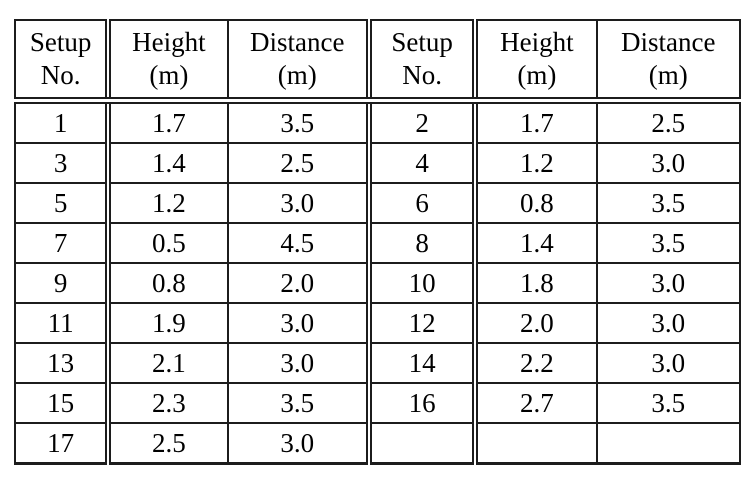 The width and height of the screenshot is (745, 483). I want to click on header-height-right: Height (m), so click(536, 61).